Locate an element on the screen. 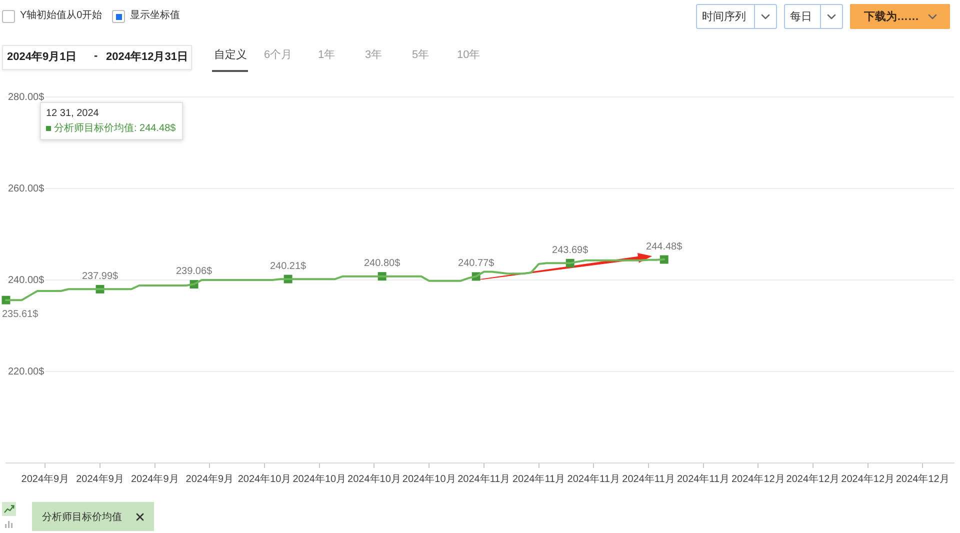 This screenshot has width=960, height=533. text: 每日 is located at coordinates (801, 17).